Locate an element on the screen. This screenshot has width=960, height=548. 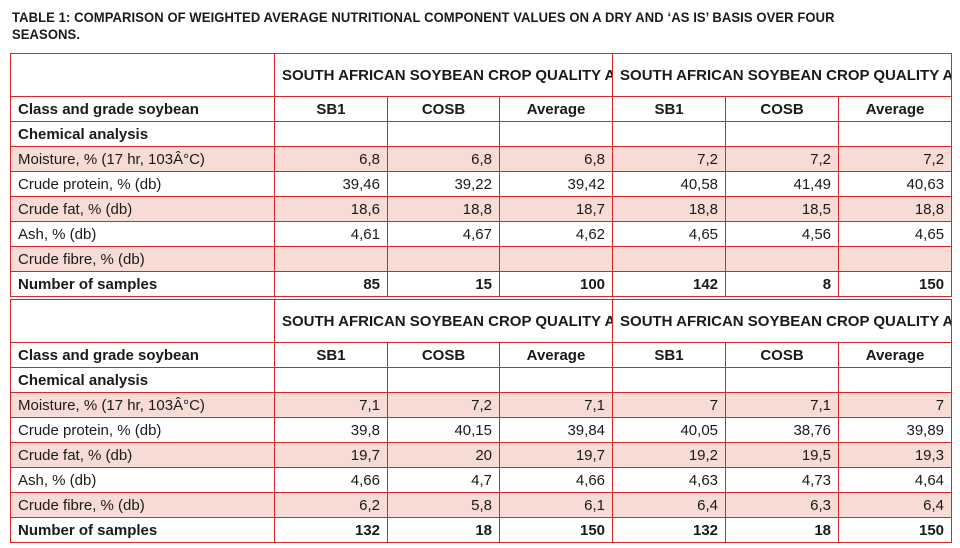
table-row: Crude fibre, % (db) is located at coordinates (481, 259).